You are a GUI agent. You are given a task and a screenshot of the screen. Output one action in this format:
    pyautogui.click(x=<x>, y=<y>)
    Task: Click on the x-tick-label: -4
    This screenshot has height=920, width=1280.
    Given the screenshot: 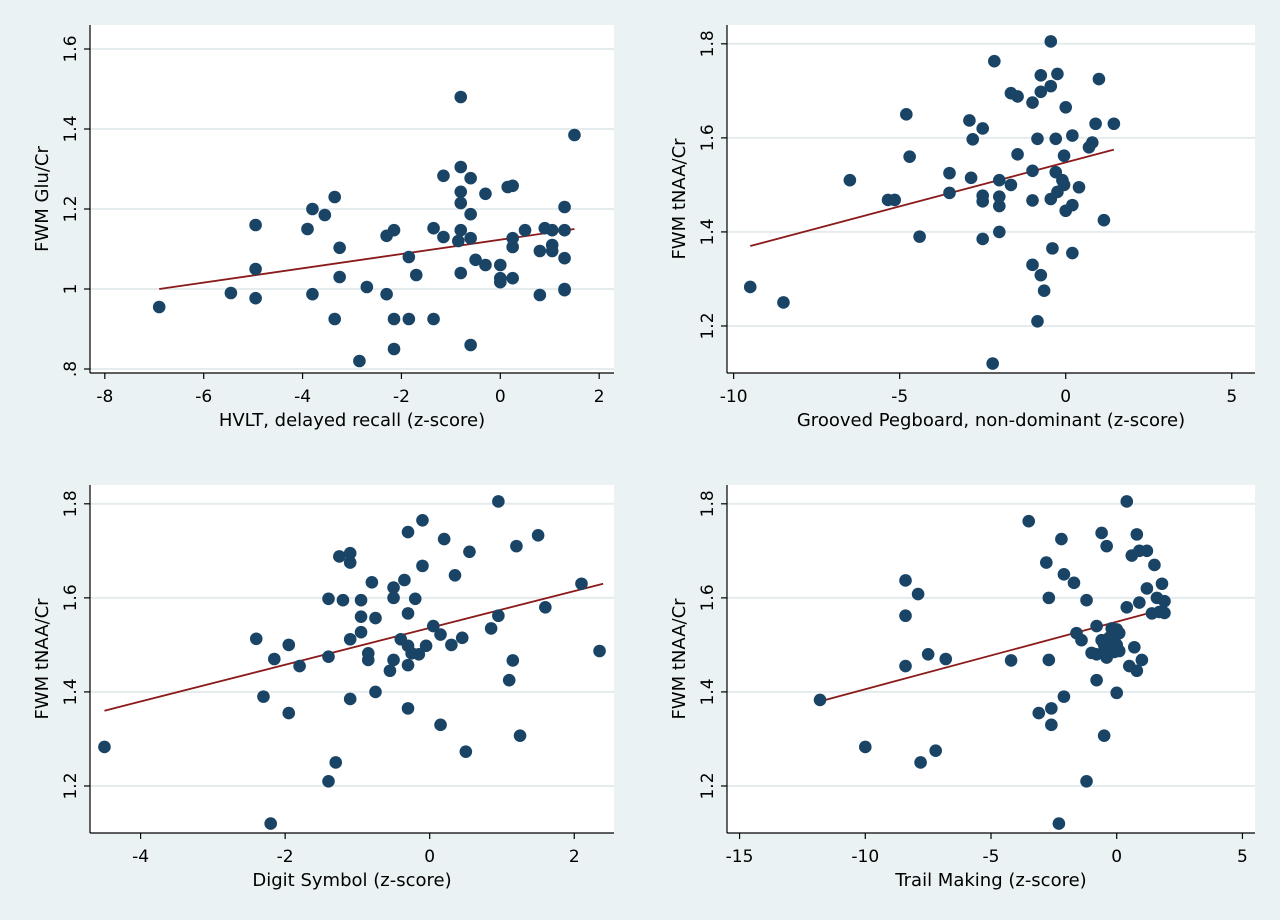 What is the action you would take?
    pyautogui.click(x=140, y=857)
    